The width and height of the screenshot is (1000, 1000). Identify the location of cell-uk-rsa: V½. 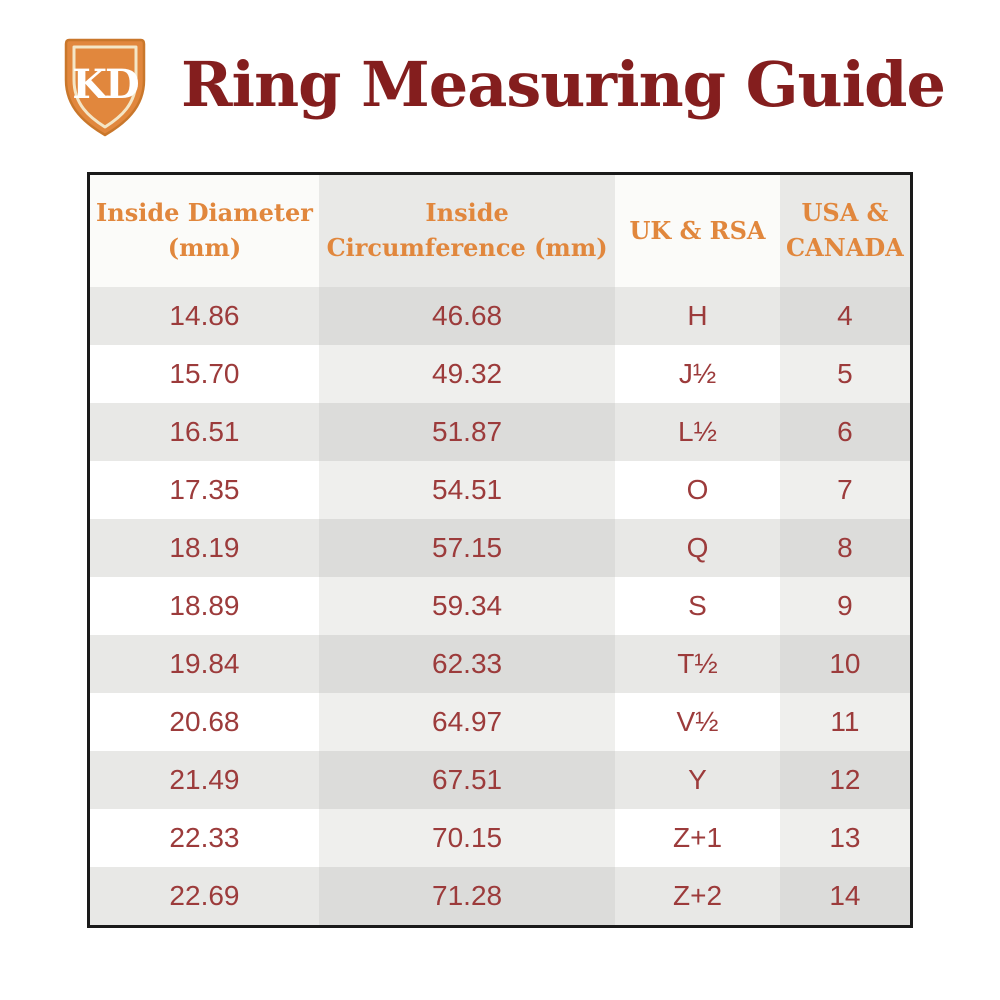
(697, 722).